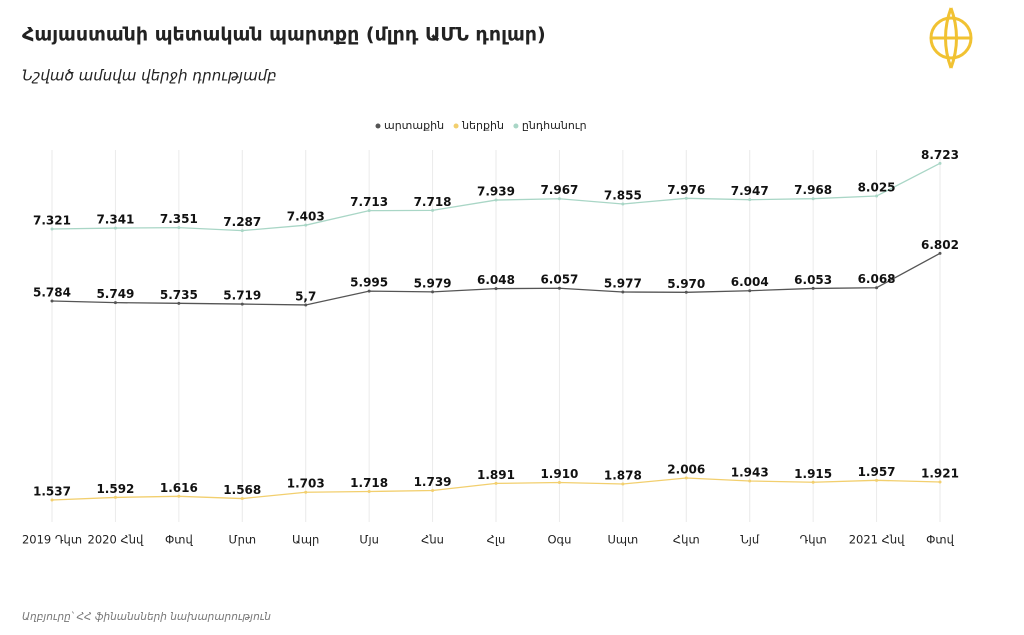 The height and width of the screenshot is (635, 1024). Describe the element at coordinates (623, 283) in the screenshot. I see `value-label: 5.977` at that location.